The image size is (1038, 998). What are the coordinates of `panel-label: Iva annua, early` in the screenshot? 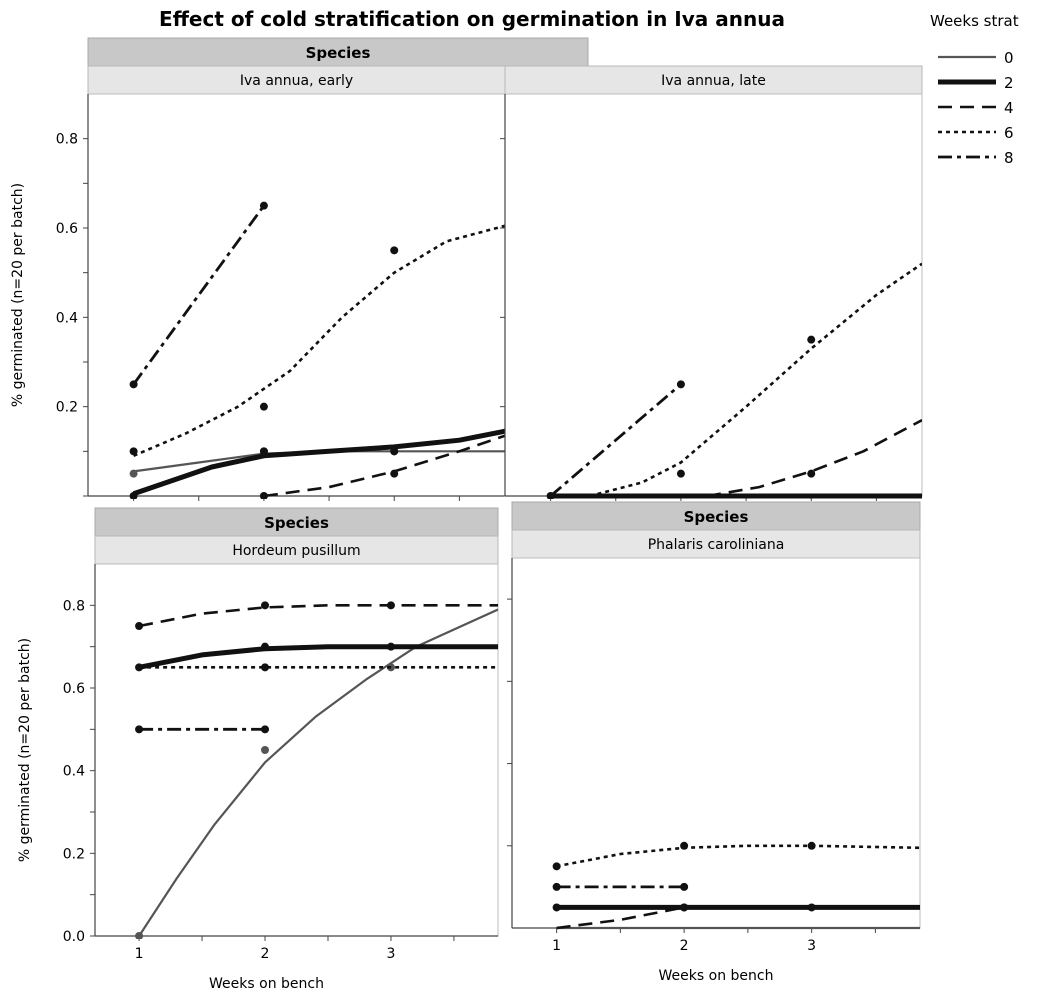 It's located at (296, 81).